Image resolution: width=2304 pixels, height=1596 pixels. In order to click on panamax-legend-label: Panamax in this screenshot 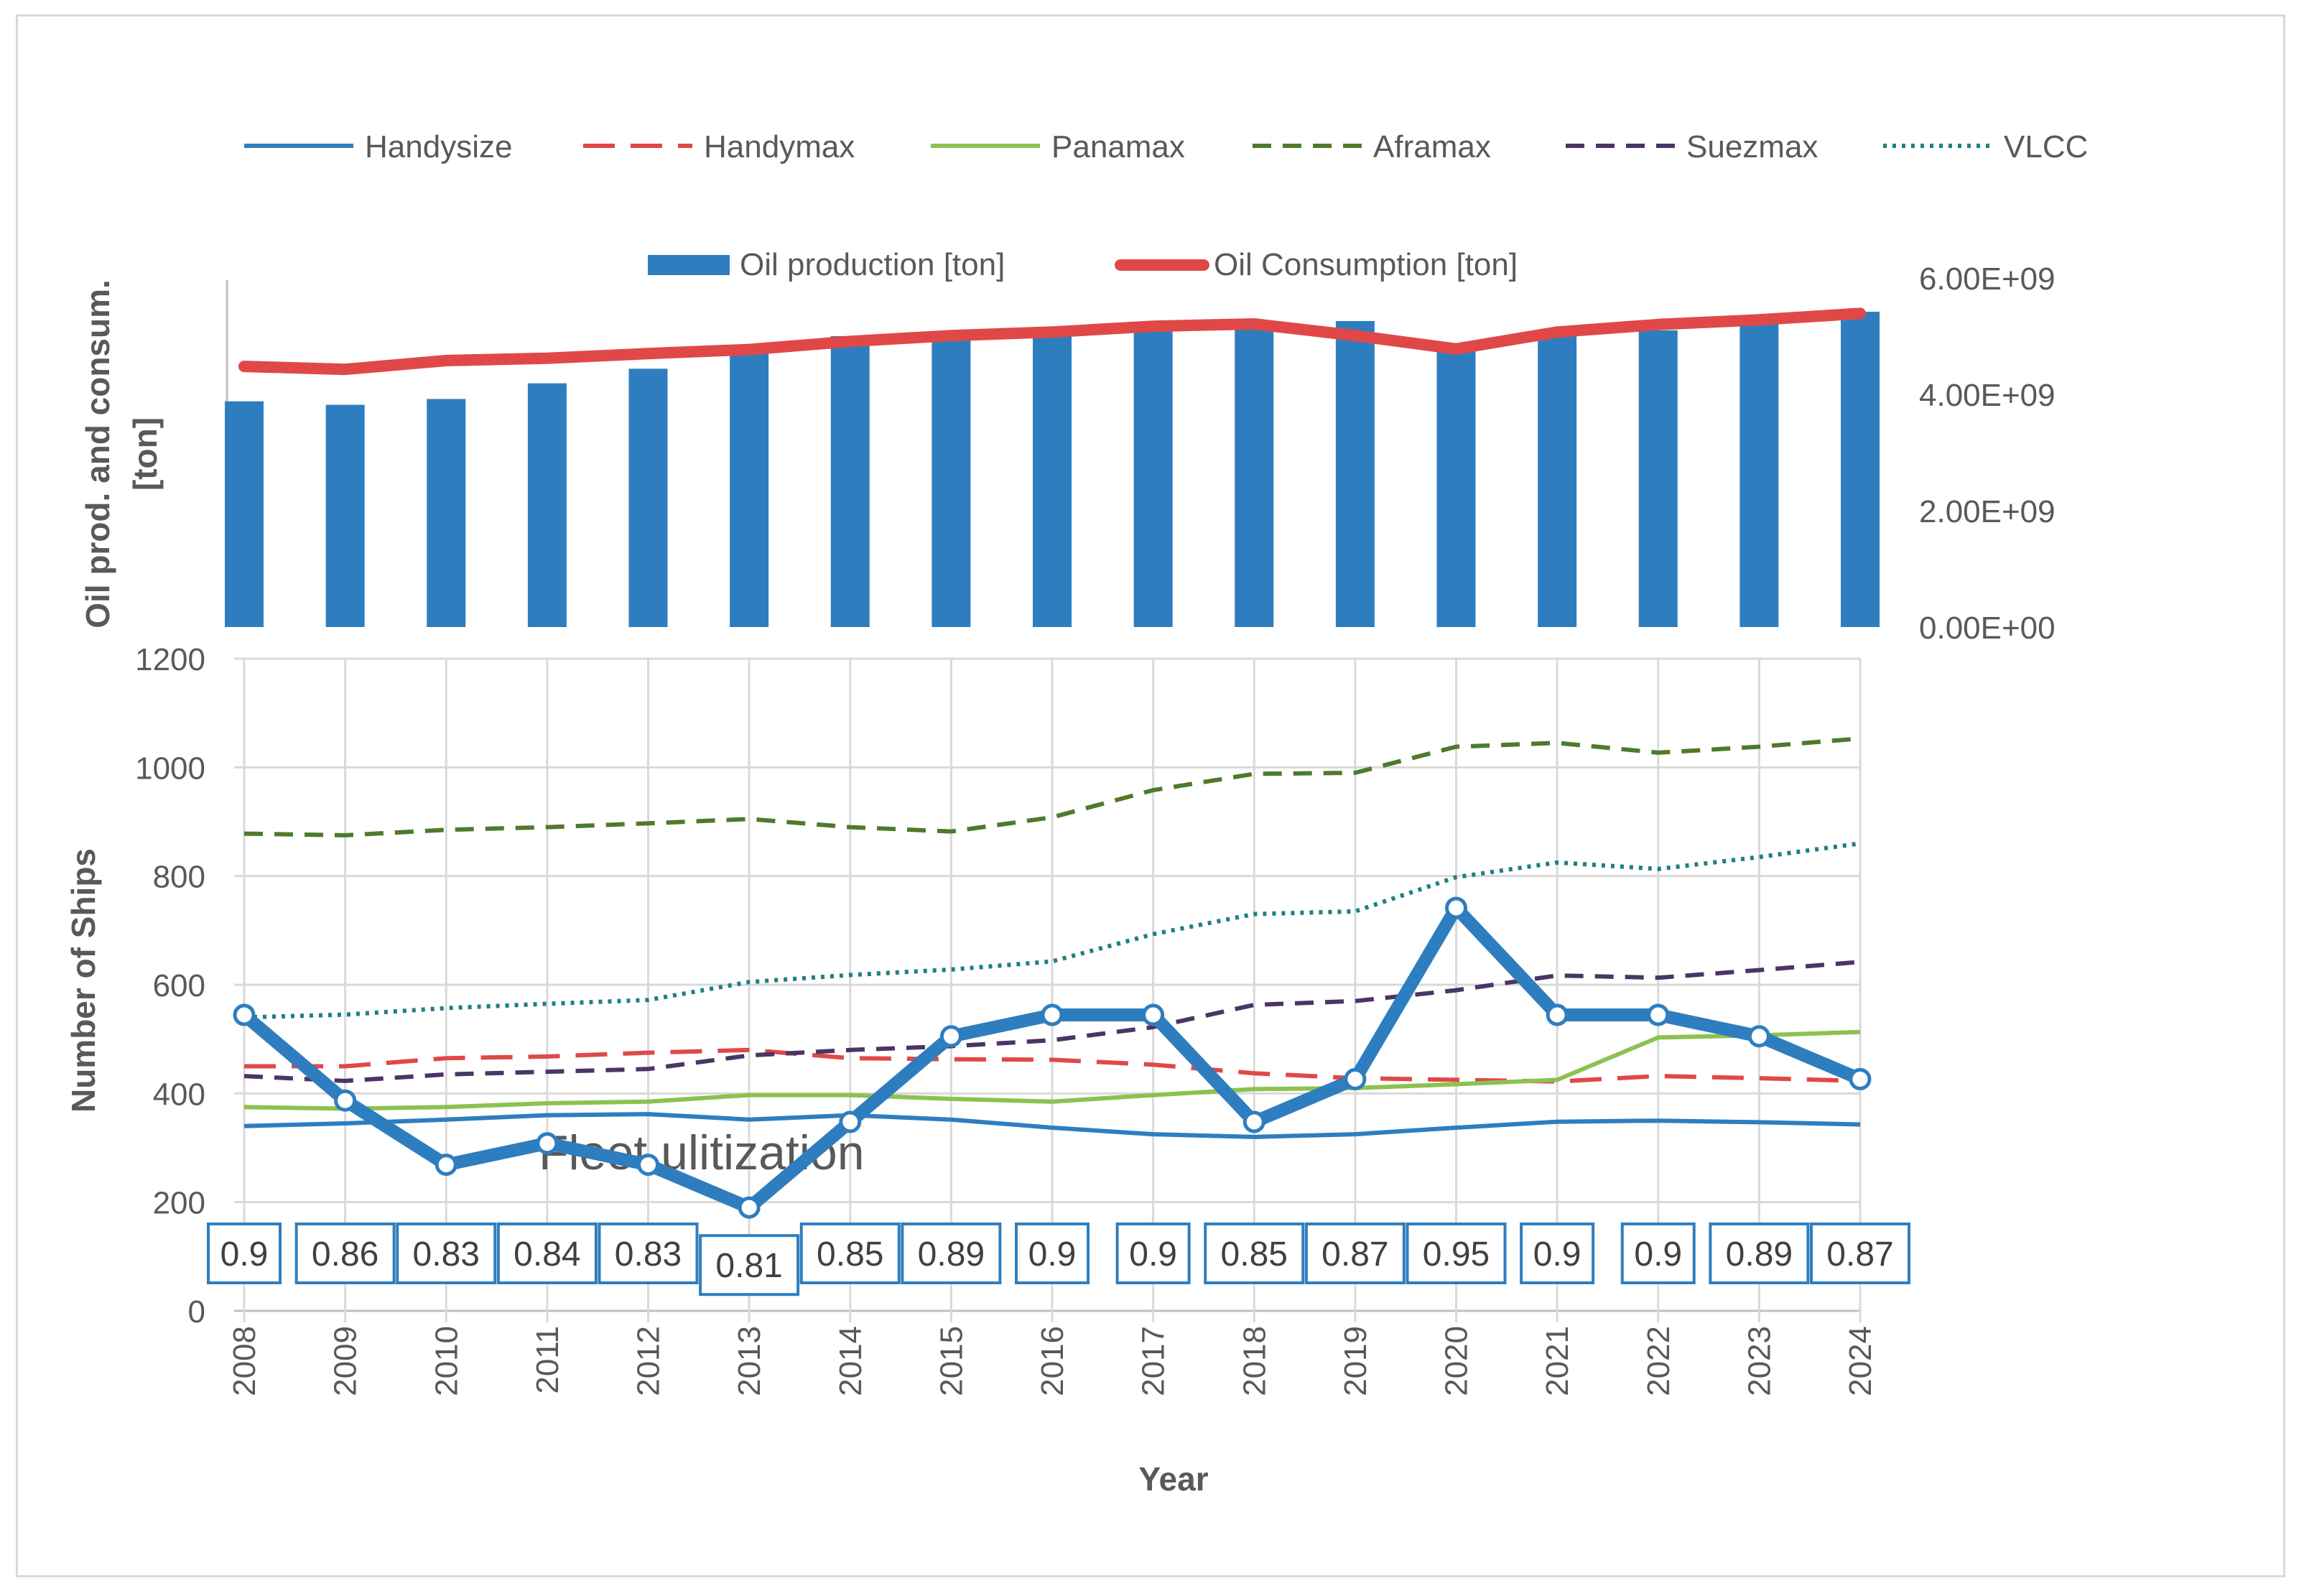, I will do `click(1118, 146)`.